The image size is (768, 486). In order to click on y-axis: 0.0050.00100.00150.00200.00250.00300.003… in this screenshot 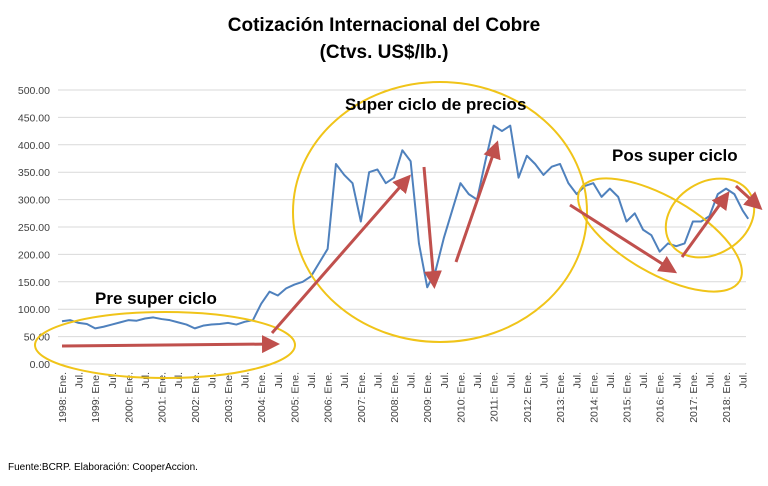, I will do `click(34, 228)`.